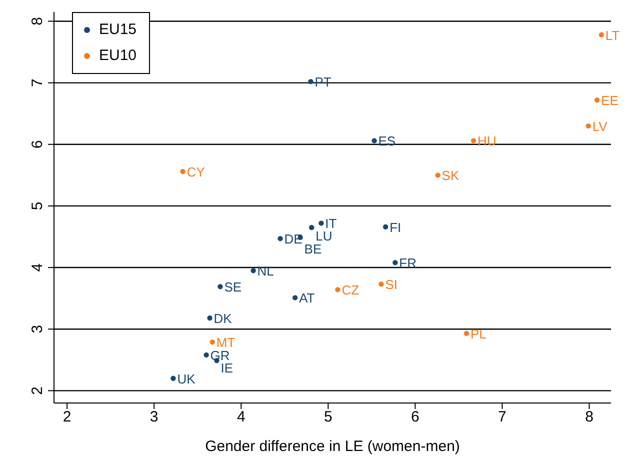 This screenshot has width=635, height=467. What do you see at coordinates (478, 334) in the screenshot?
I see `annotation: PL` at bounding box center [478, 334].